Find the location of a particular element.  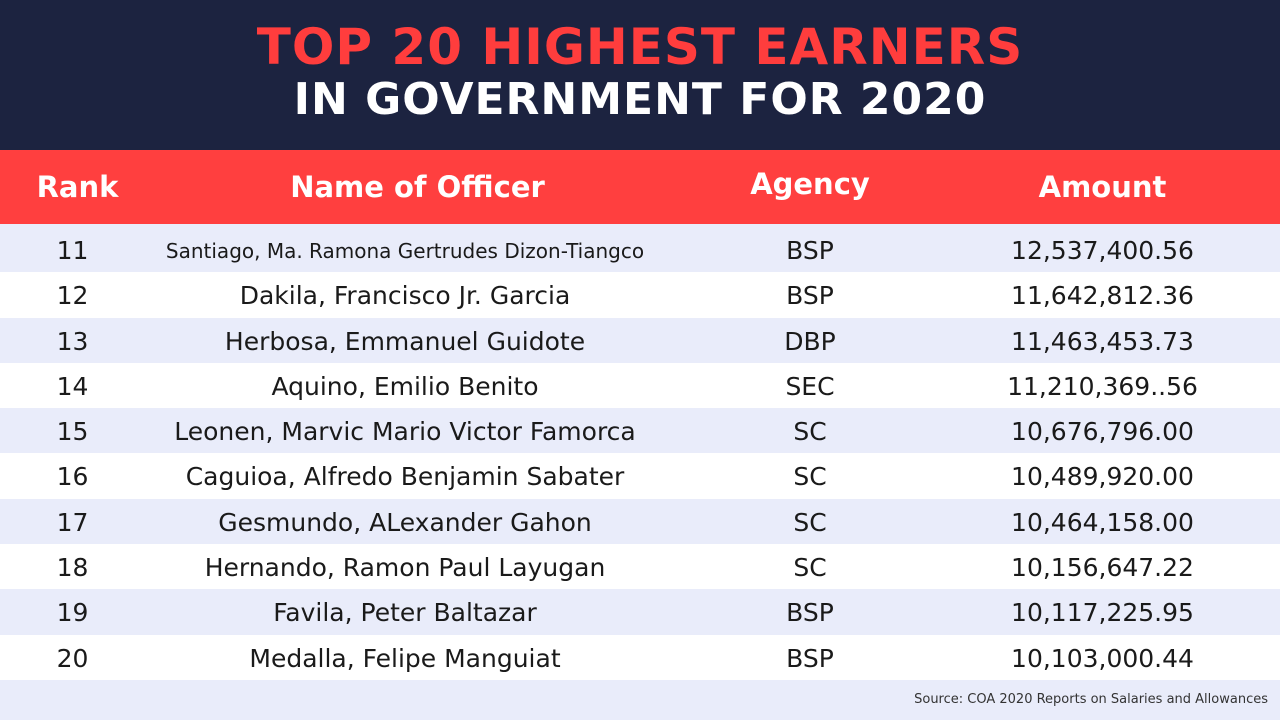

officer-name-cell: Medalla, Felipe Manguiat is located at coordinates (405, 658).